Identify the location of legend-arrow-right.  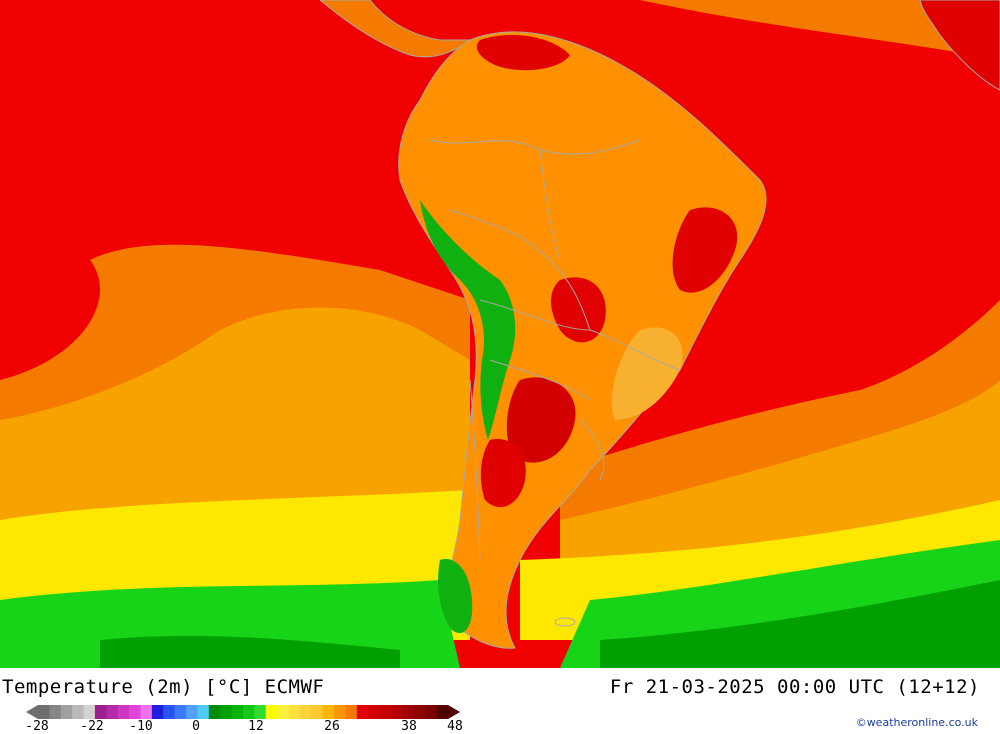
(454, 712).